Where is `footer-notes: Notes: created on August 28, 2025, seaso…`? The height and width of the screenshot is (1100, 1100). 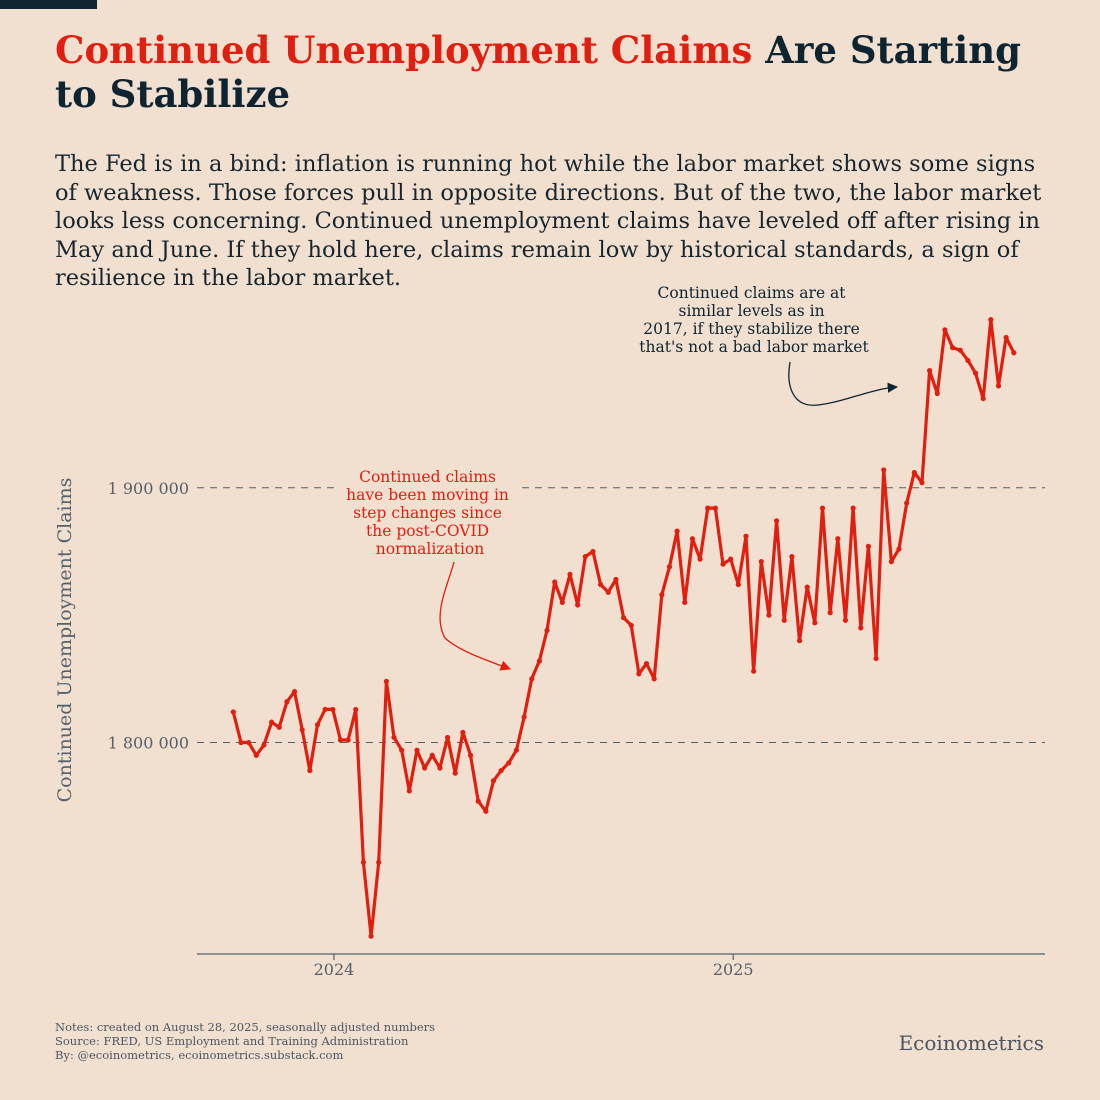 footer-notes: Notes: created on August 28, 2025, seaso… is located at coordinates (245, 1041).